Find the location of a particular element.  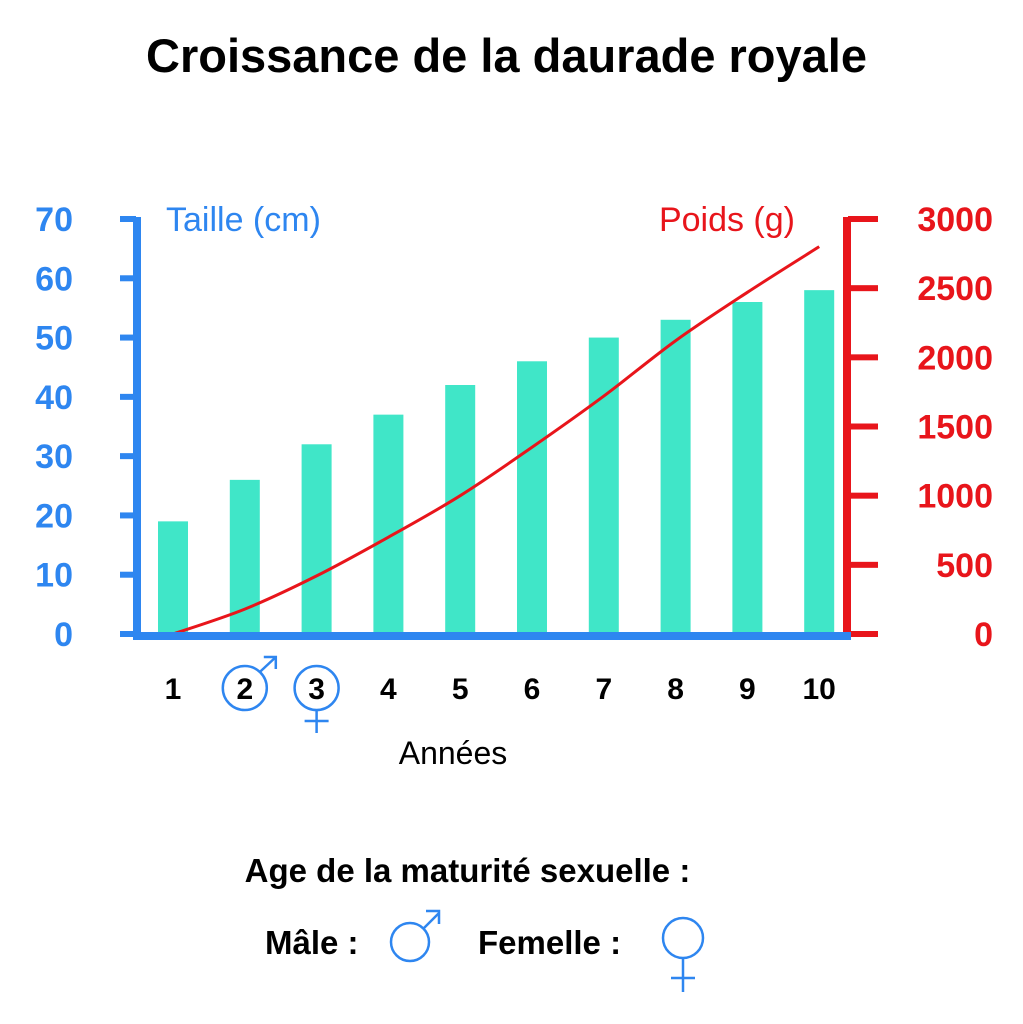

x-tick-label: 3 is located at coordinates (316, 689).